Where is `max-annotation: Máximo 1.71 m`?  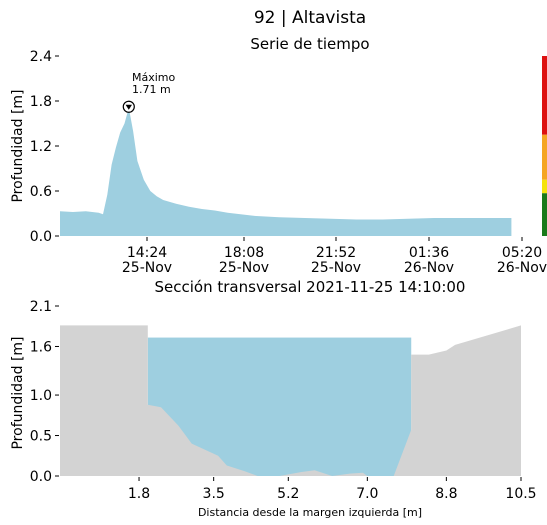 max-annotation: Máximo 1.71 m is located at coordinates (149, 92).